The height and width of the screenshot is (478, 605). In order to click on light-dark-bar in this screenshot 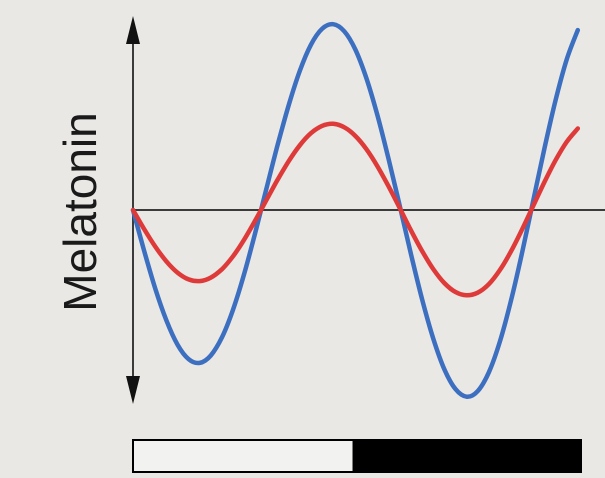, I will do `click(357, 456)`.